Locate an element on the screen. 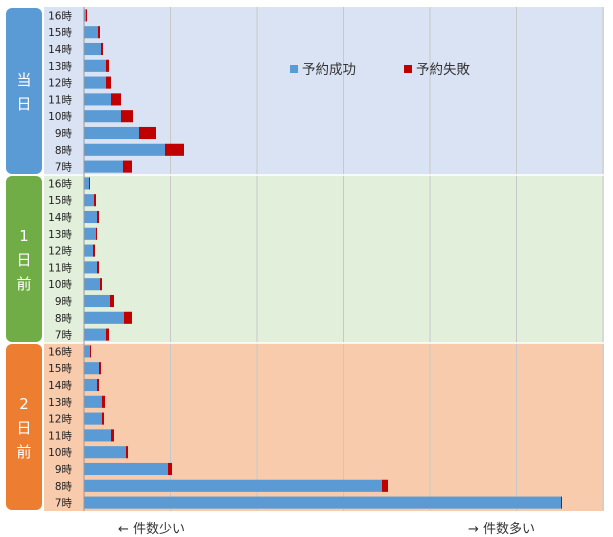 The width and height of the screenshot is (613, 537). category-tick-label: 9時 is located at coordinates (64, 134).